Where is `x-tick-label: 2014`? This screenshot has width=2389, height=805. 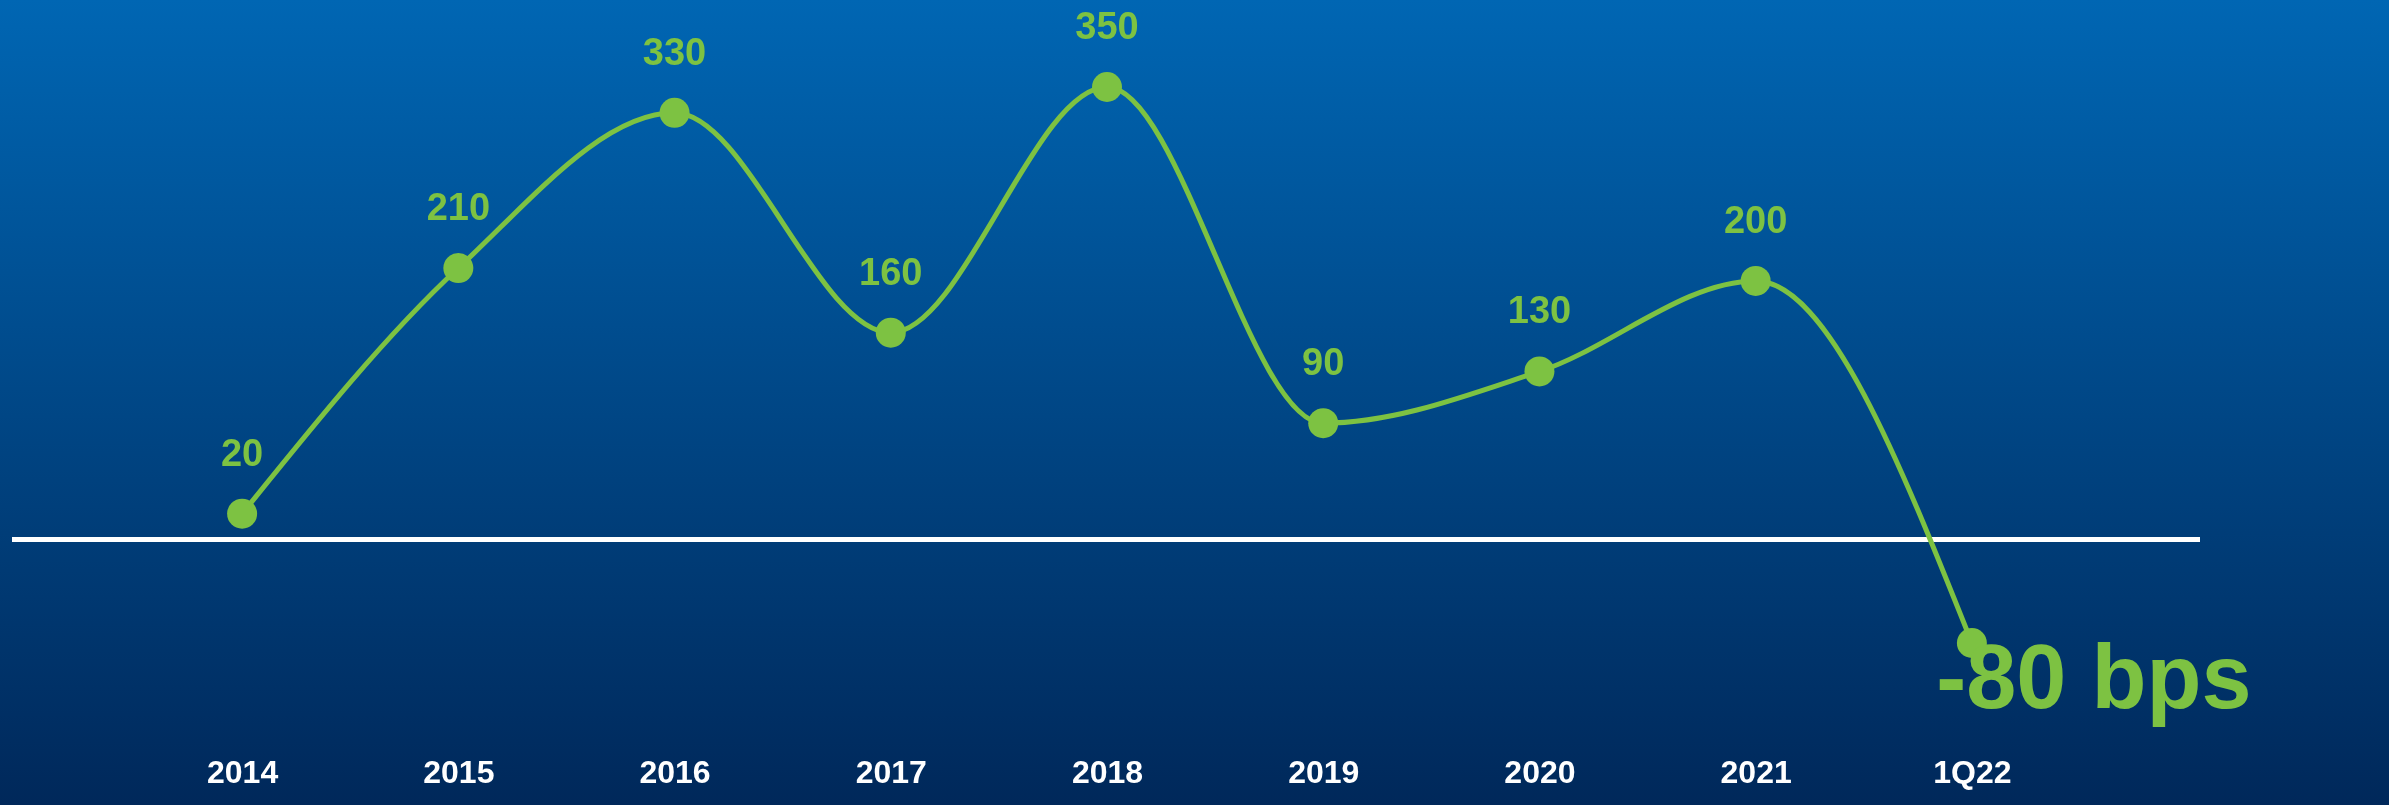 x-tick-label: 2014 is located at coordinates (243, 771).